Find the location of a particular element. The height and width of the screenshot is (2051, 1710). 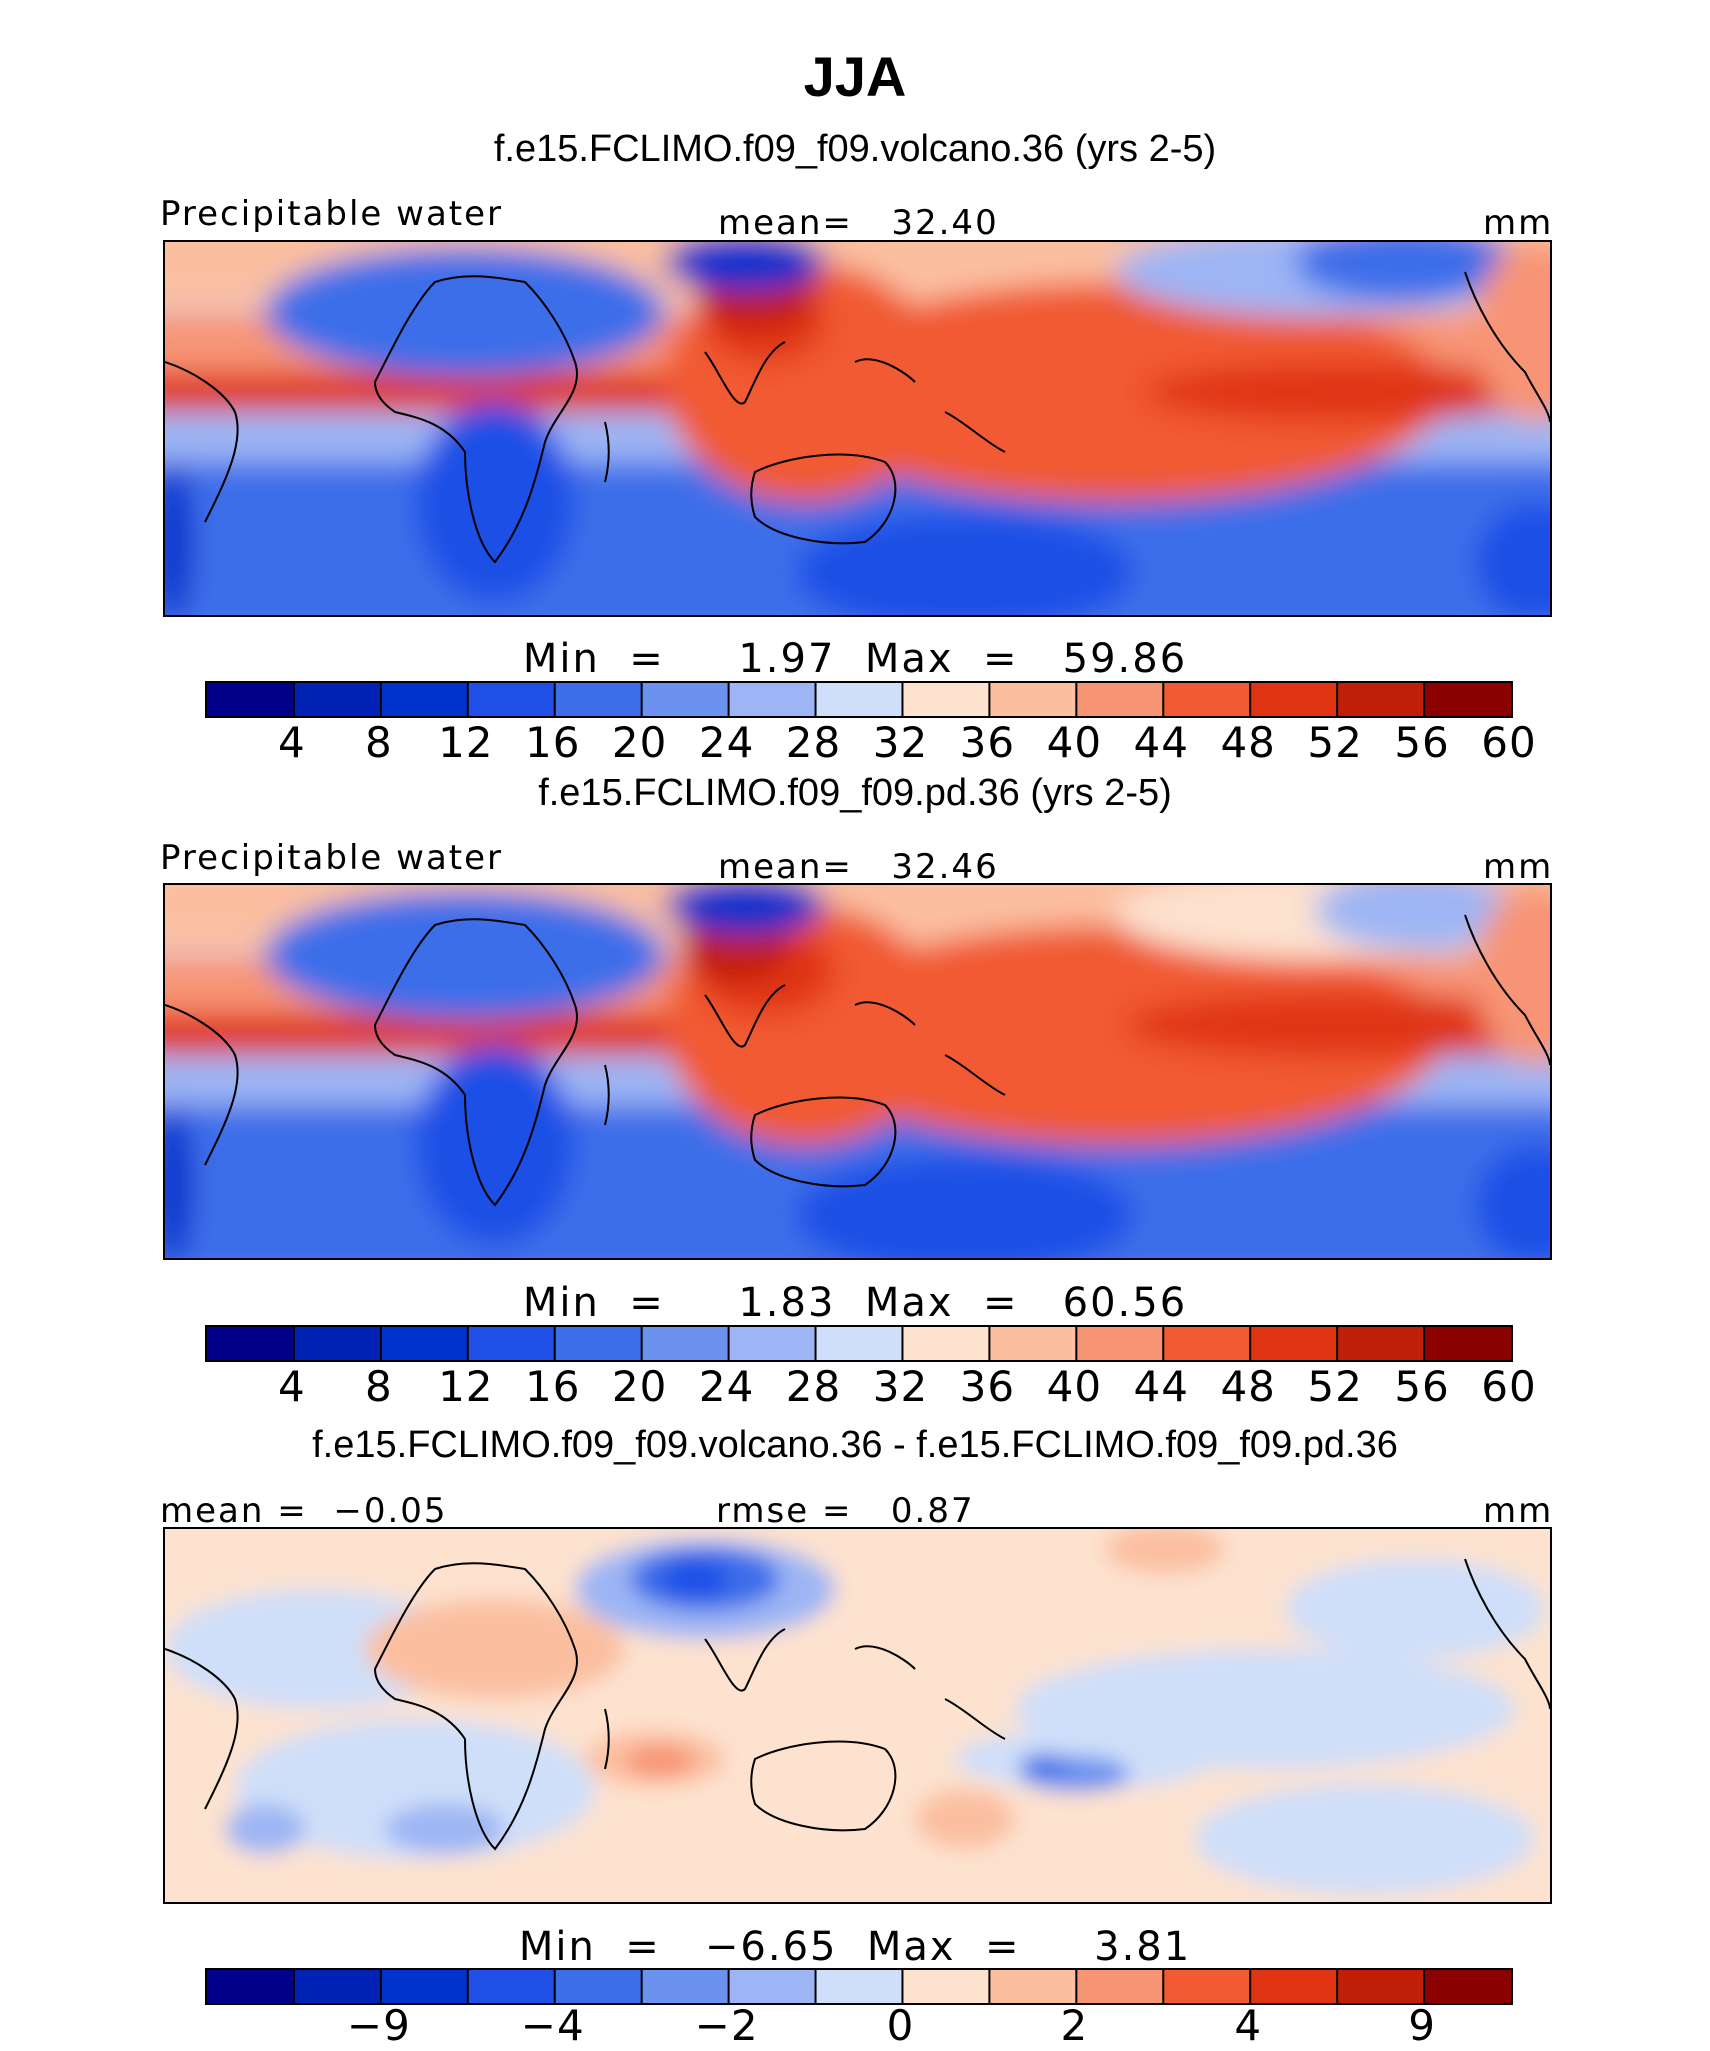

panel3-units-label: mm is located at coordinates (1518, 1511).